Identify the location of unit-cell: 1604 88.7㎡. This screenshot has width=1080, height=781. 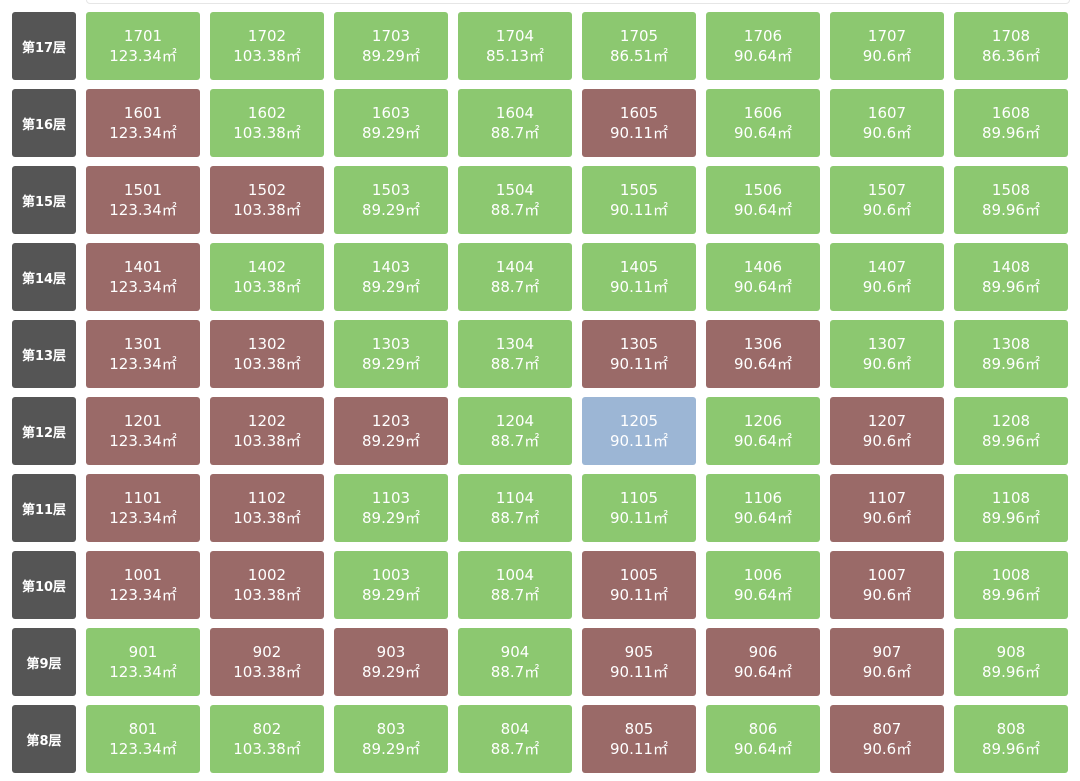
(515, 123).